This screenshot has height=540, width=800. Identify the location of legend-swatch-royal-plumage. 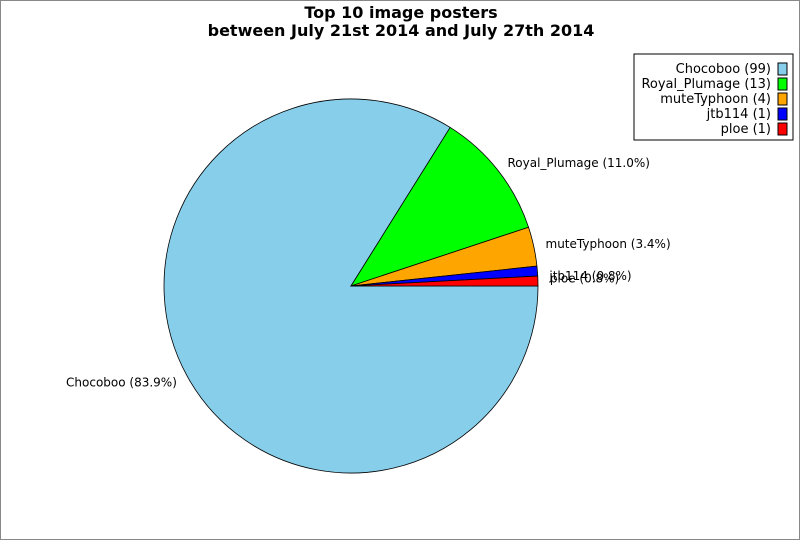
(782, 84).